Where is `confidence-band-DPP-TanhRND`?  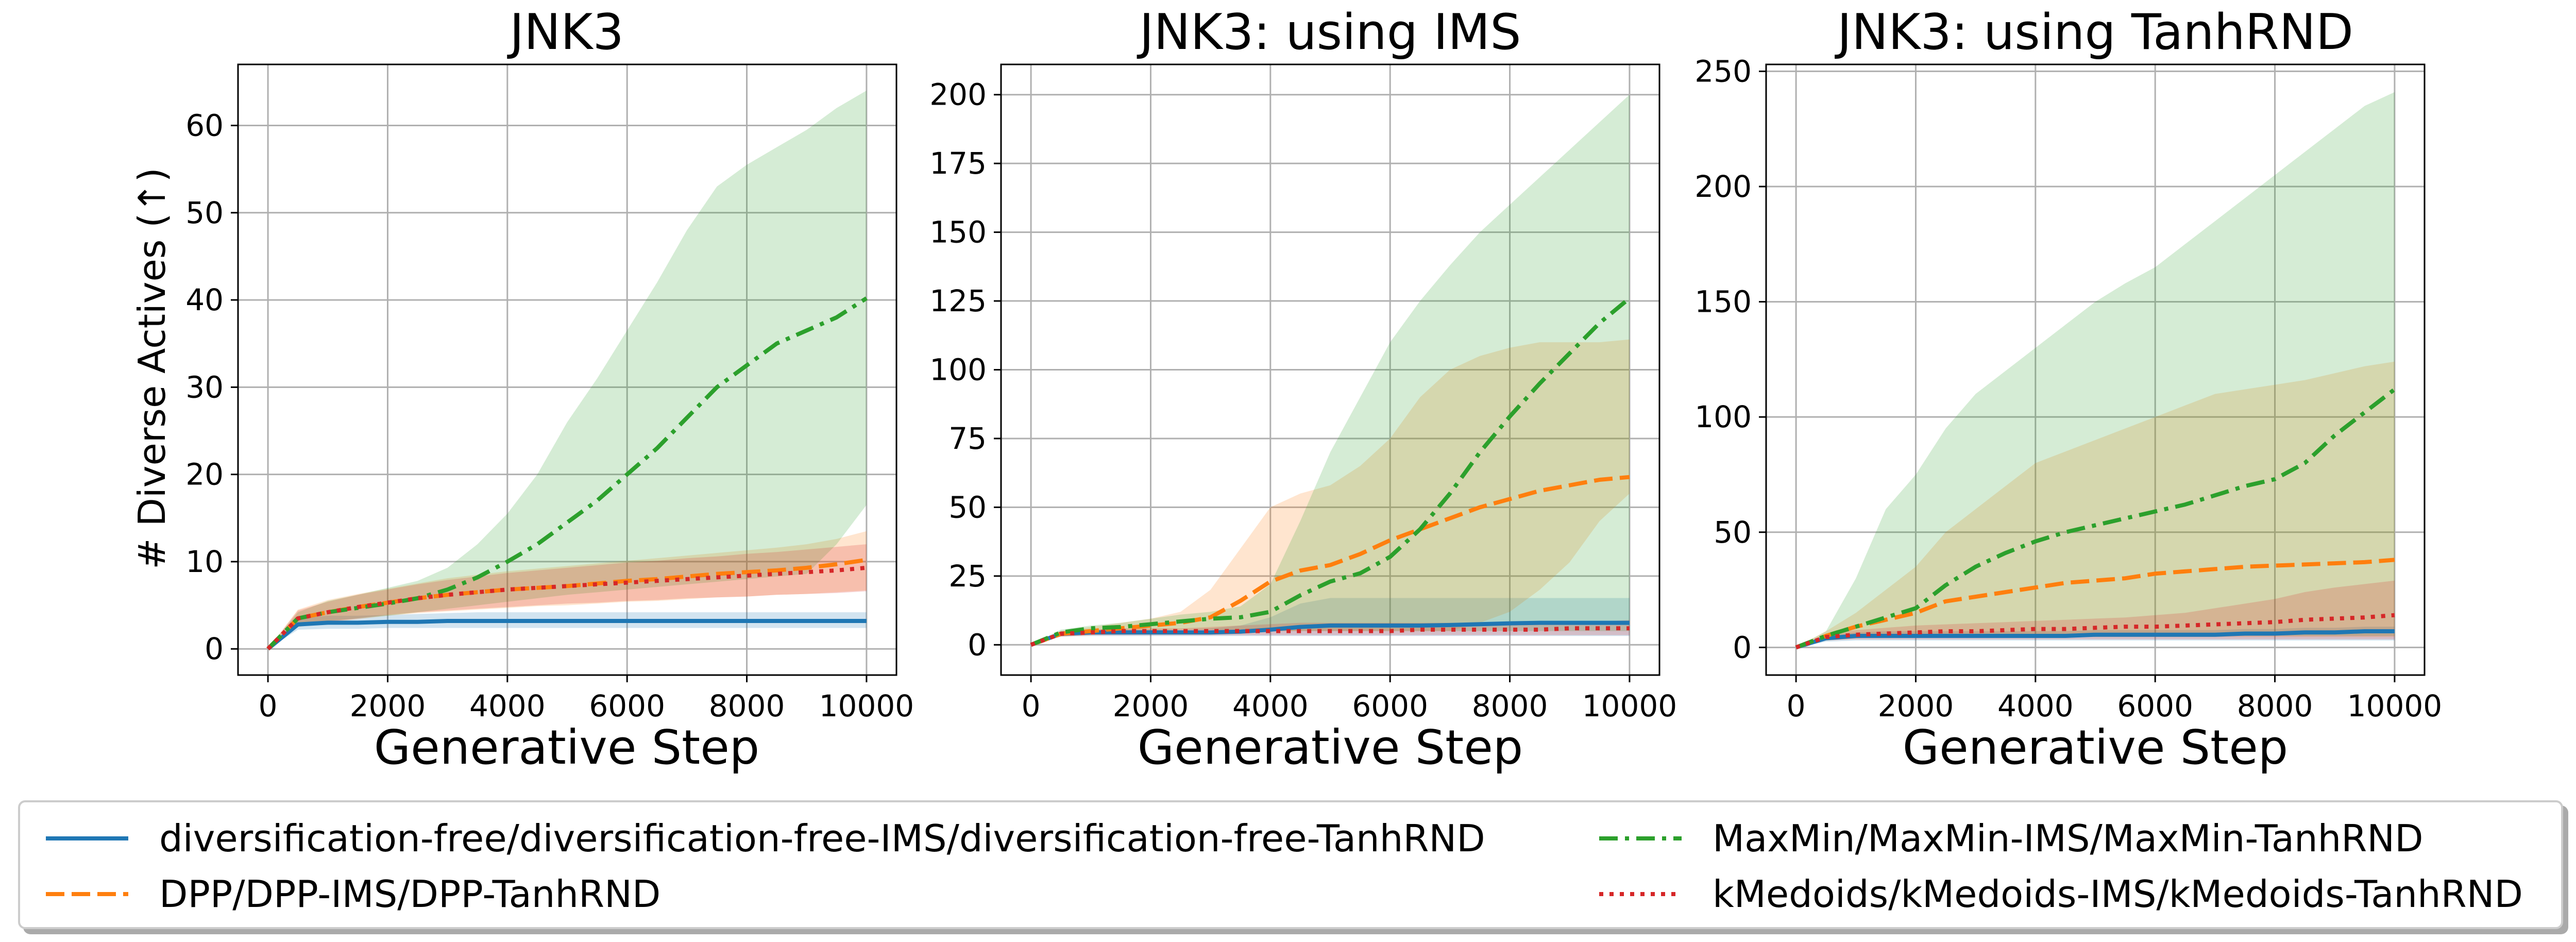 confidence-band-DPP-TanhRND is located at coordinates (2095, 504).